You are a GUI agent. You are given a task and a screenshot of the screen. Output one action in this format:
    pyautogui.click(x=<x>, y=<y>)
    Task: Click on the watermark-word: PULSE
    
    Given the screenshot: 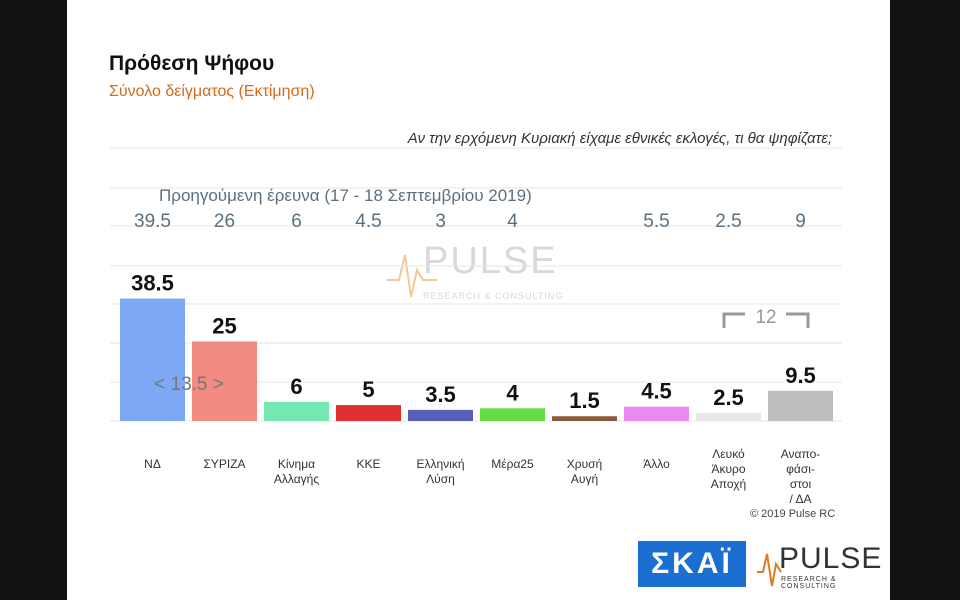 What is the action you would take?
    pyautogui.click(x=490, y=261)
    